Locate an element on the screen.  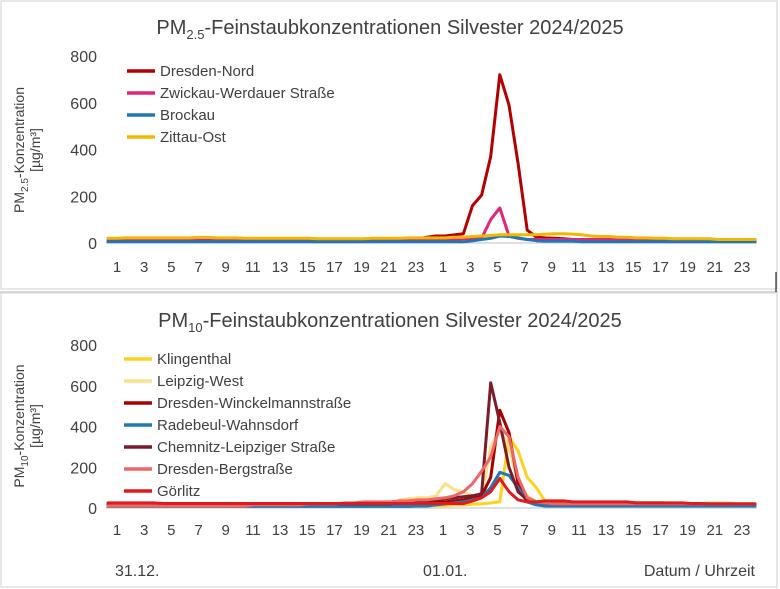
chart1-legend-label: Brockau is located at coordinates (187, 115).